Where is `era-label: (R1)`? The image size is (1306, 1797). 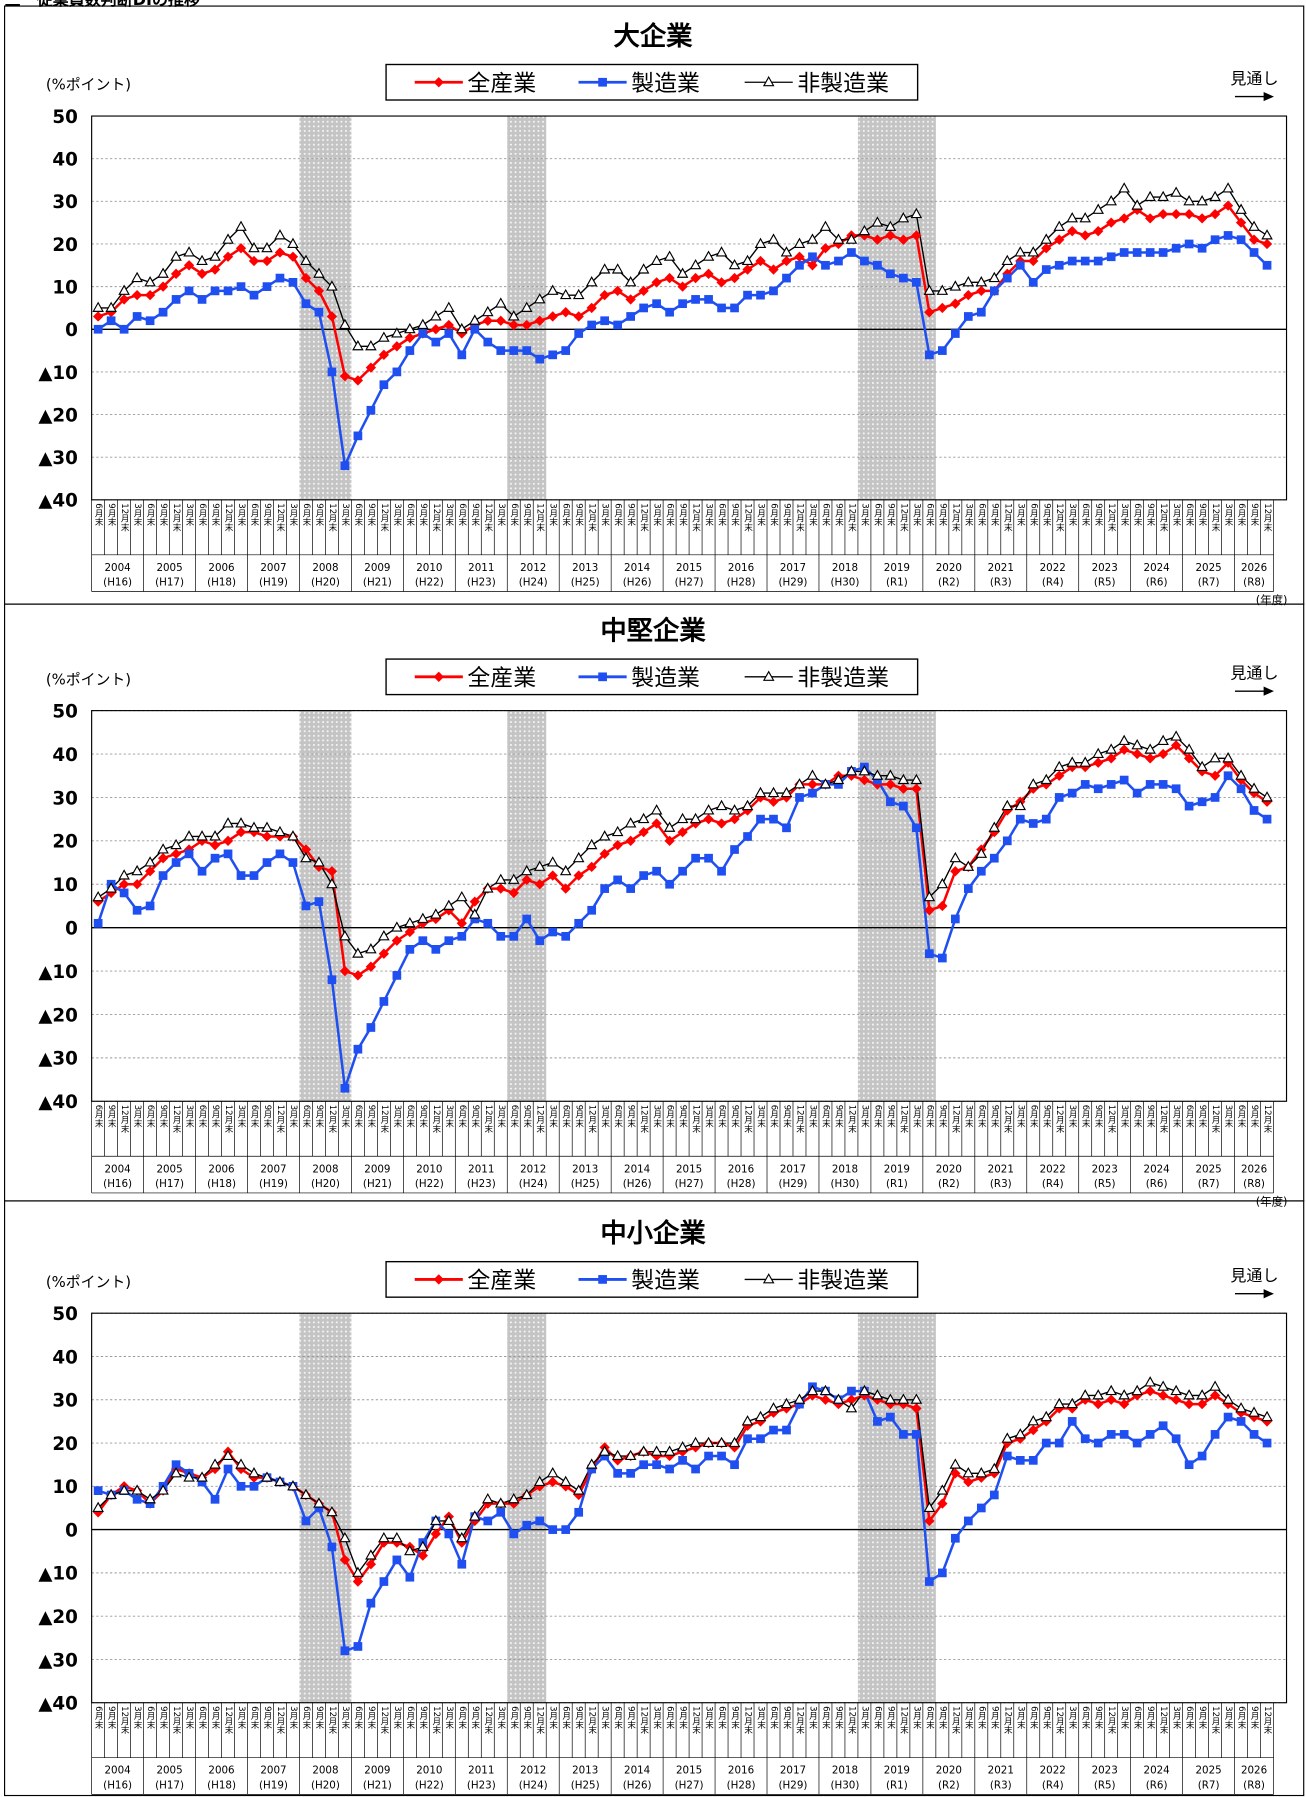
era-label: (R1) is located at coordinates (897, 1184).